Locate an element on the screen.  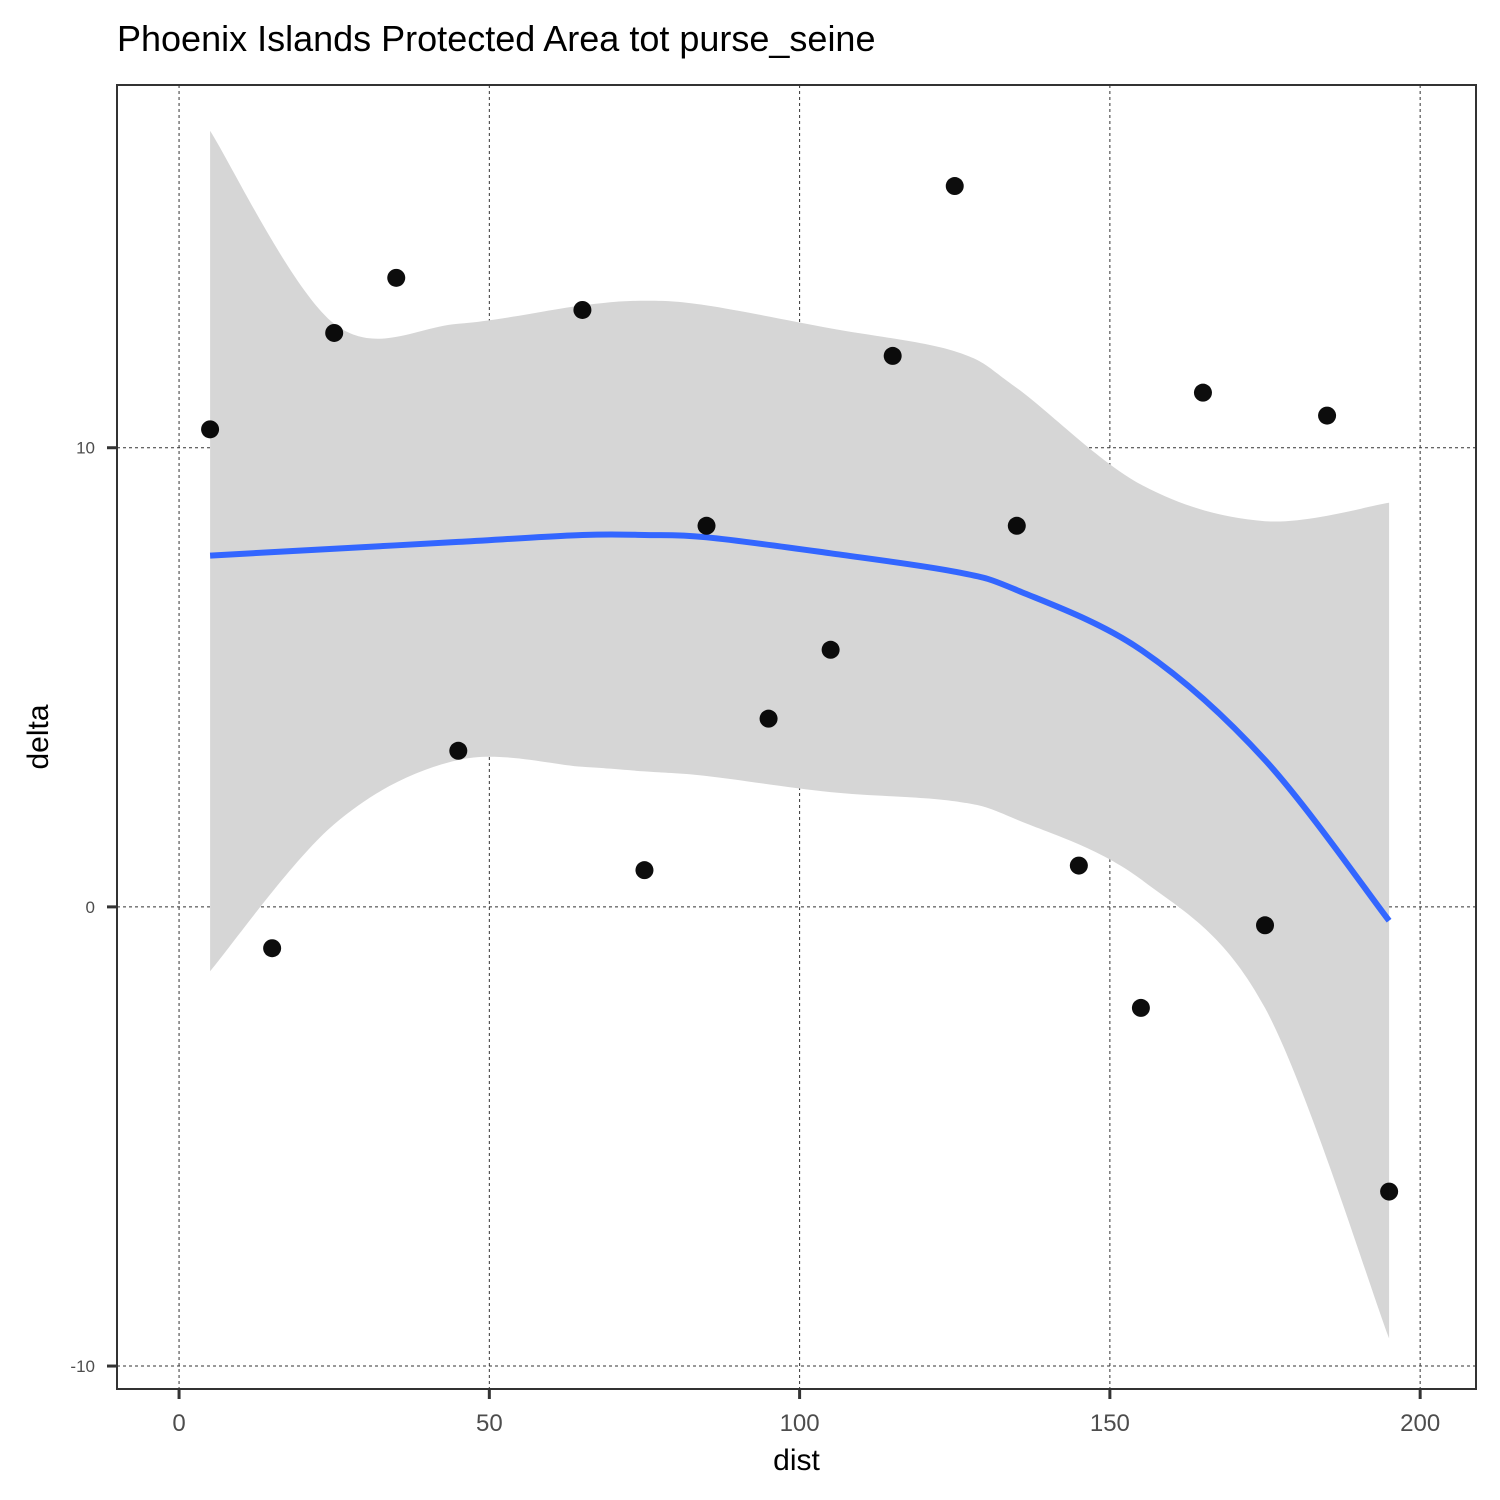
y-tick-label: -10 is located at coordinates (82, 1366).